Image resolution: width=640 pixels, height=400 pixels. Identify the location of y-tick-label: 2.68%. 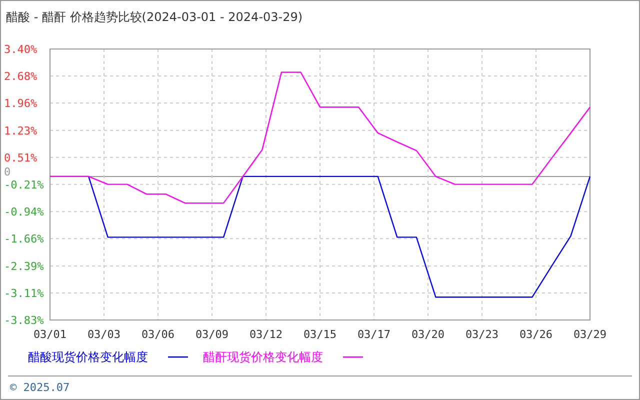
(21, 76).